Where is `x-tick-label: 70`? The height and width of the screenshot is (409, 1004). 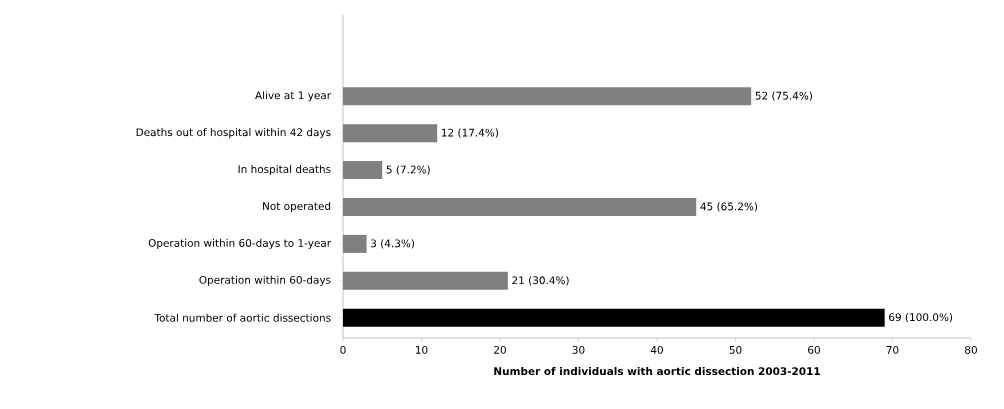
x-tick-label: 70 is located at coordinates (892, 349).